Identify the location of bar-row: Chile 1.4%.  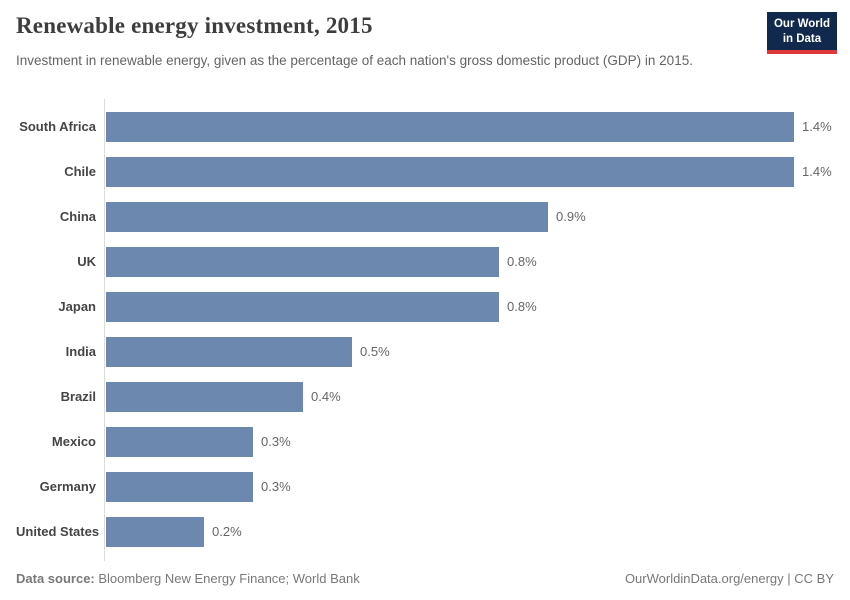
(425, 171).